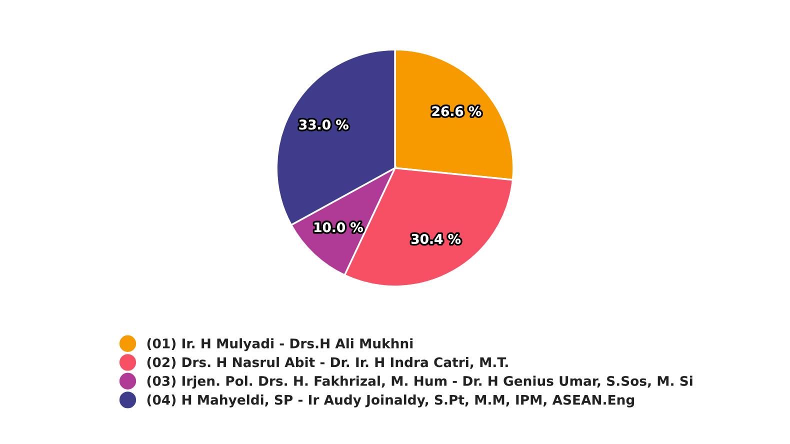 This screenshot has height=444, width=790. Describe the element at coordinates (457, 111) in the screenshot. I see `data-label: 26.6 %` at that location.